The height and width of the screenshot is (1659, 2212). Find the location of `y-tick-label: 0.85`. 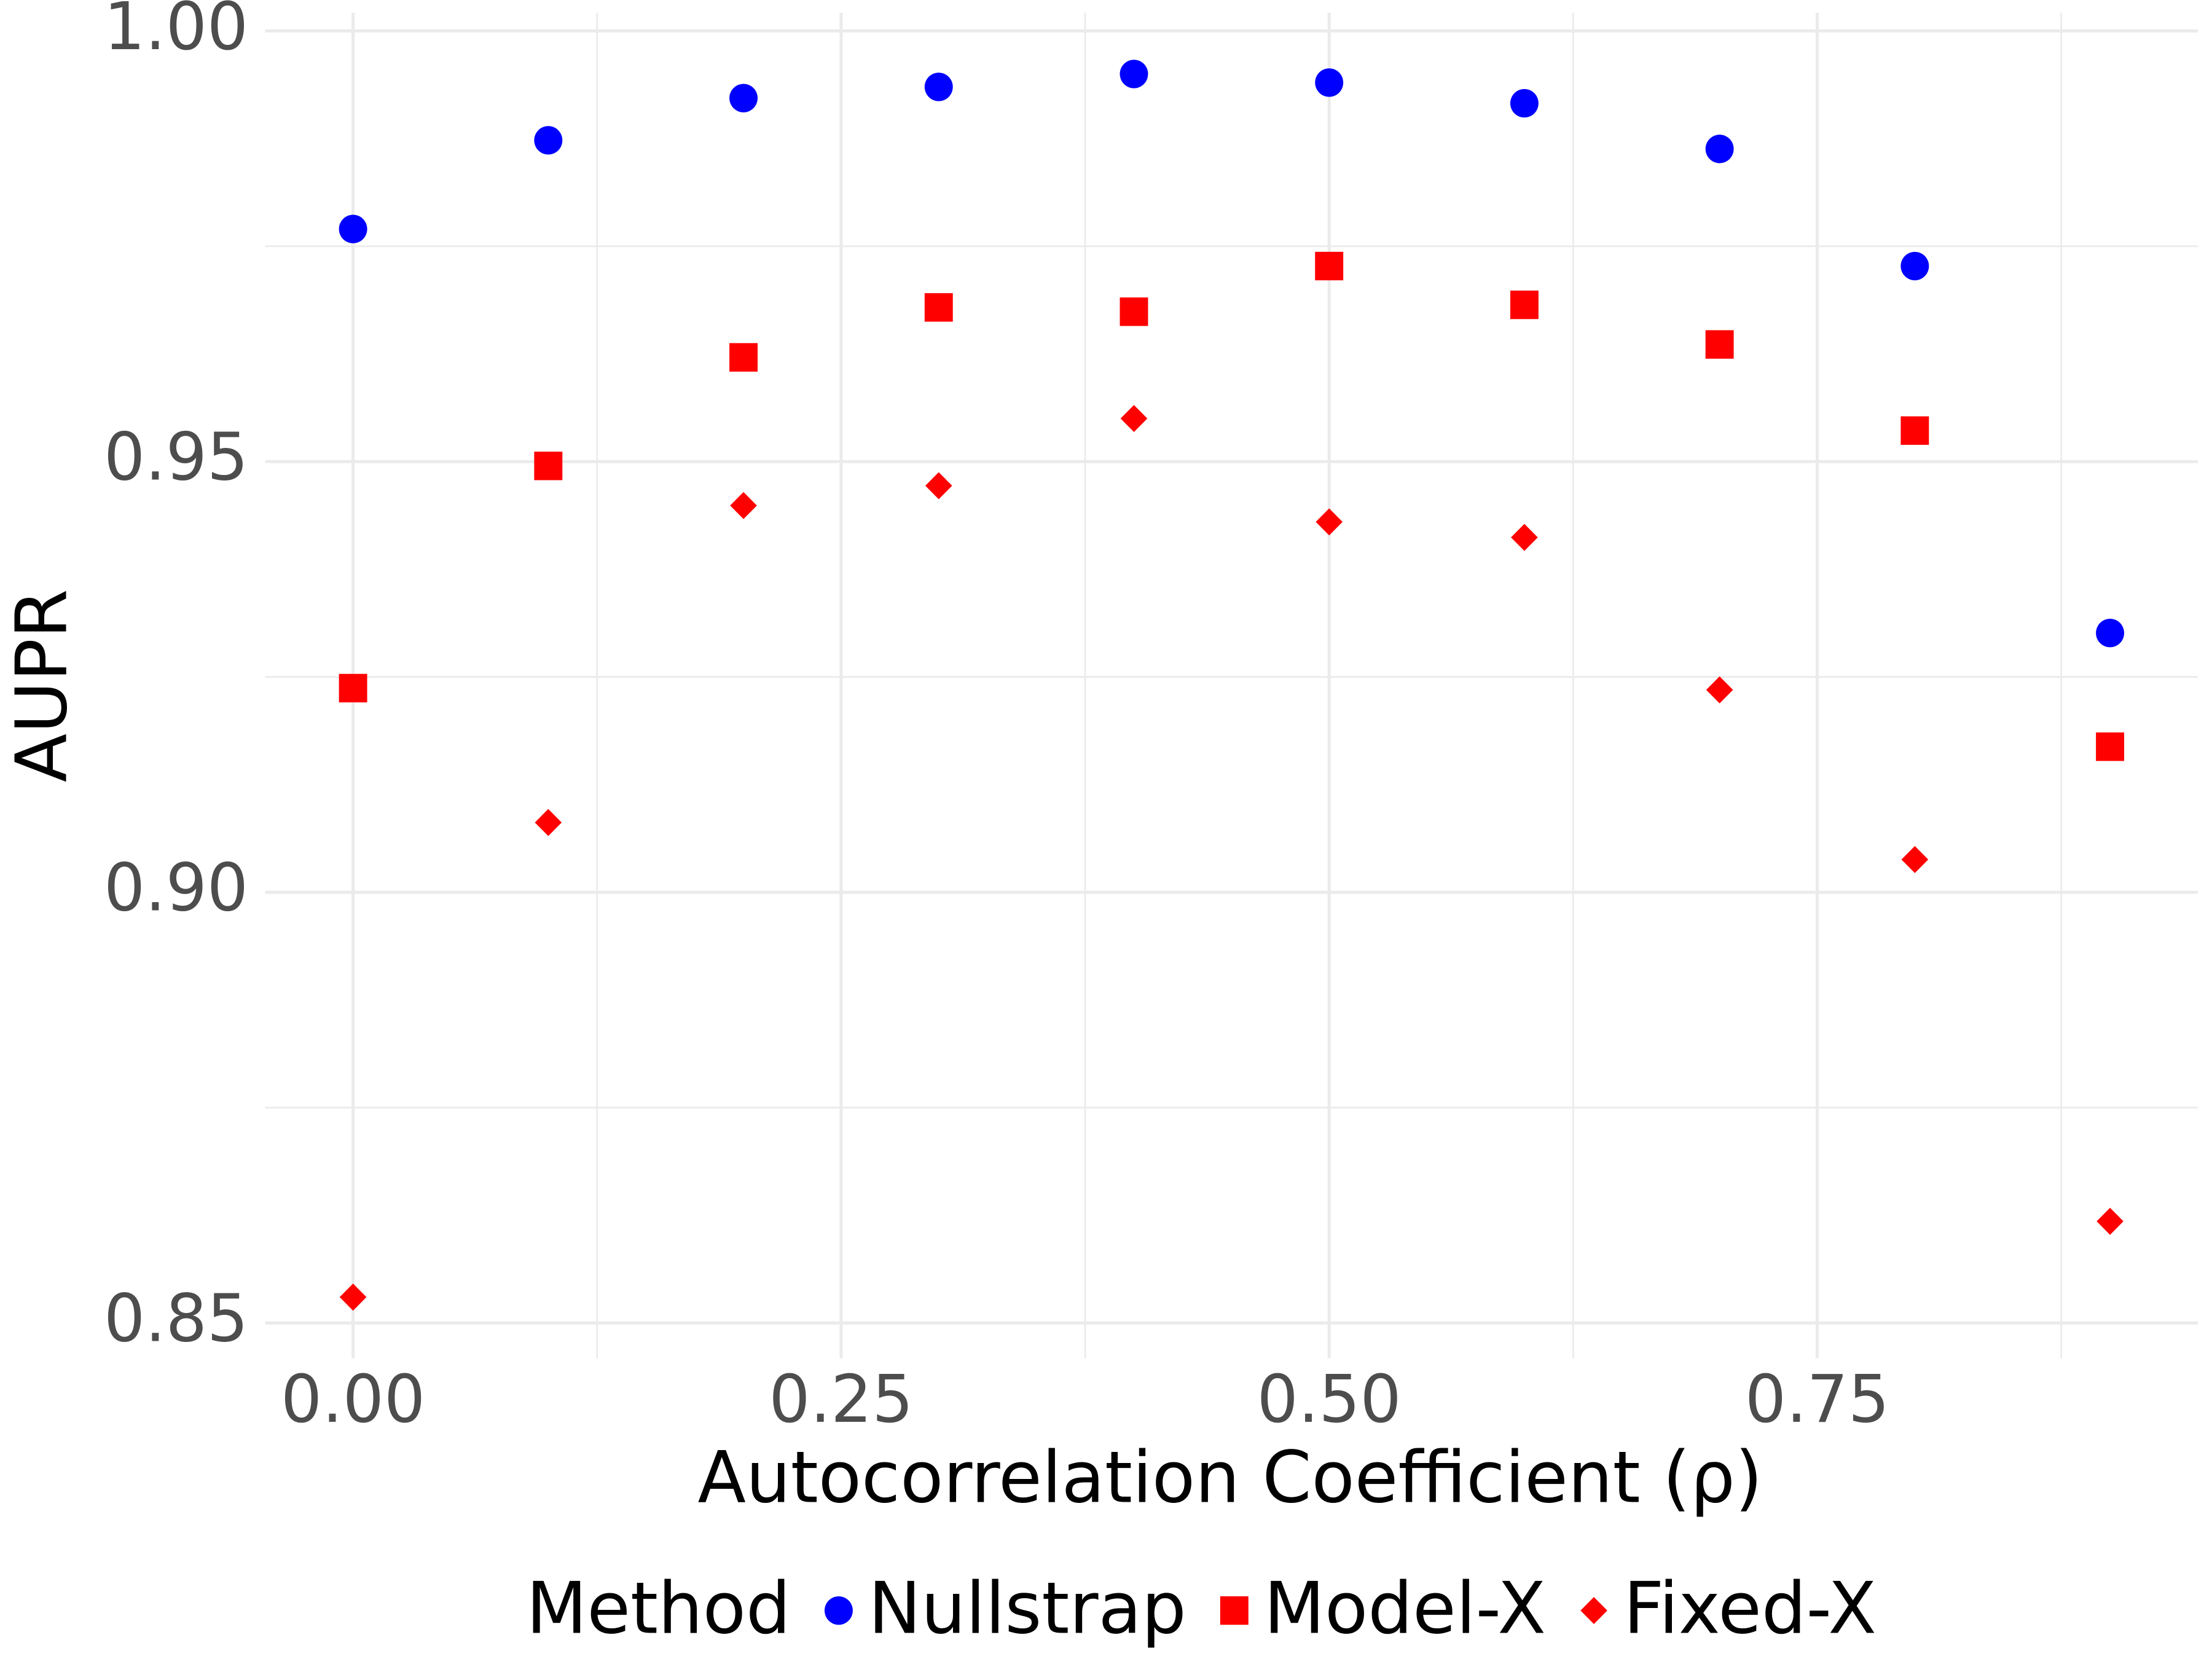

y-tick-label: 0.85 is located at coordinates (176, 1319).